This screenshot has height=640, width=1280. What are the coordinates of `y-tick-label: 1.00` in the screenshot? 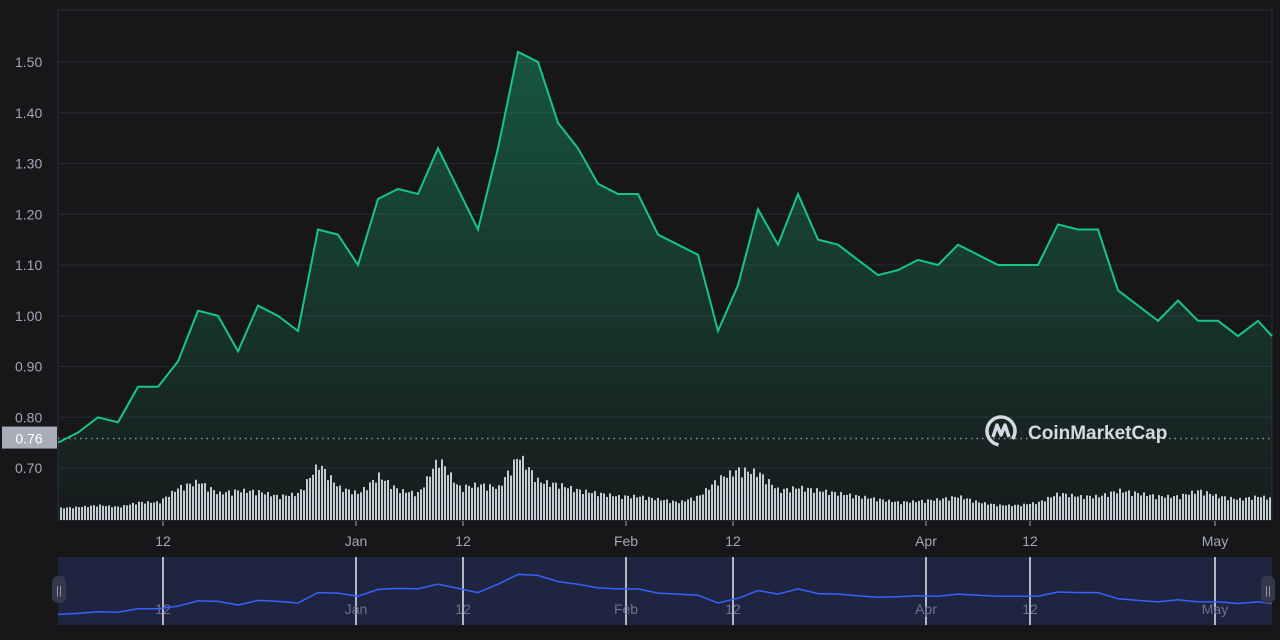 It's located at (28, 316).